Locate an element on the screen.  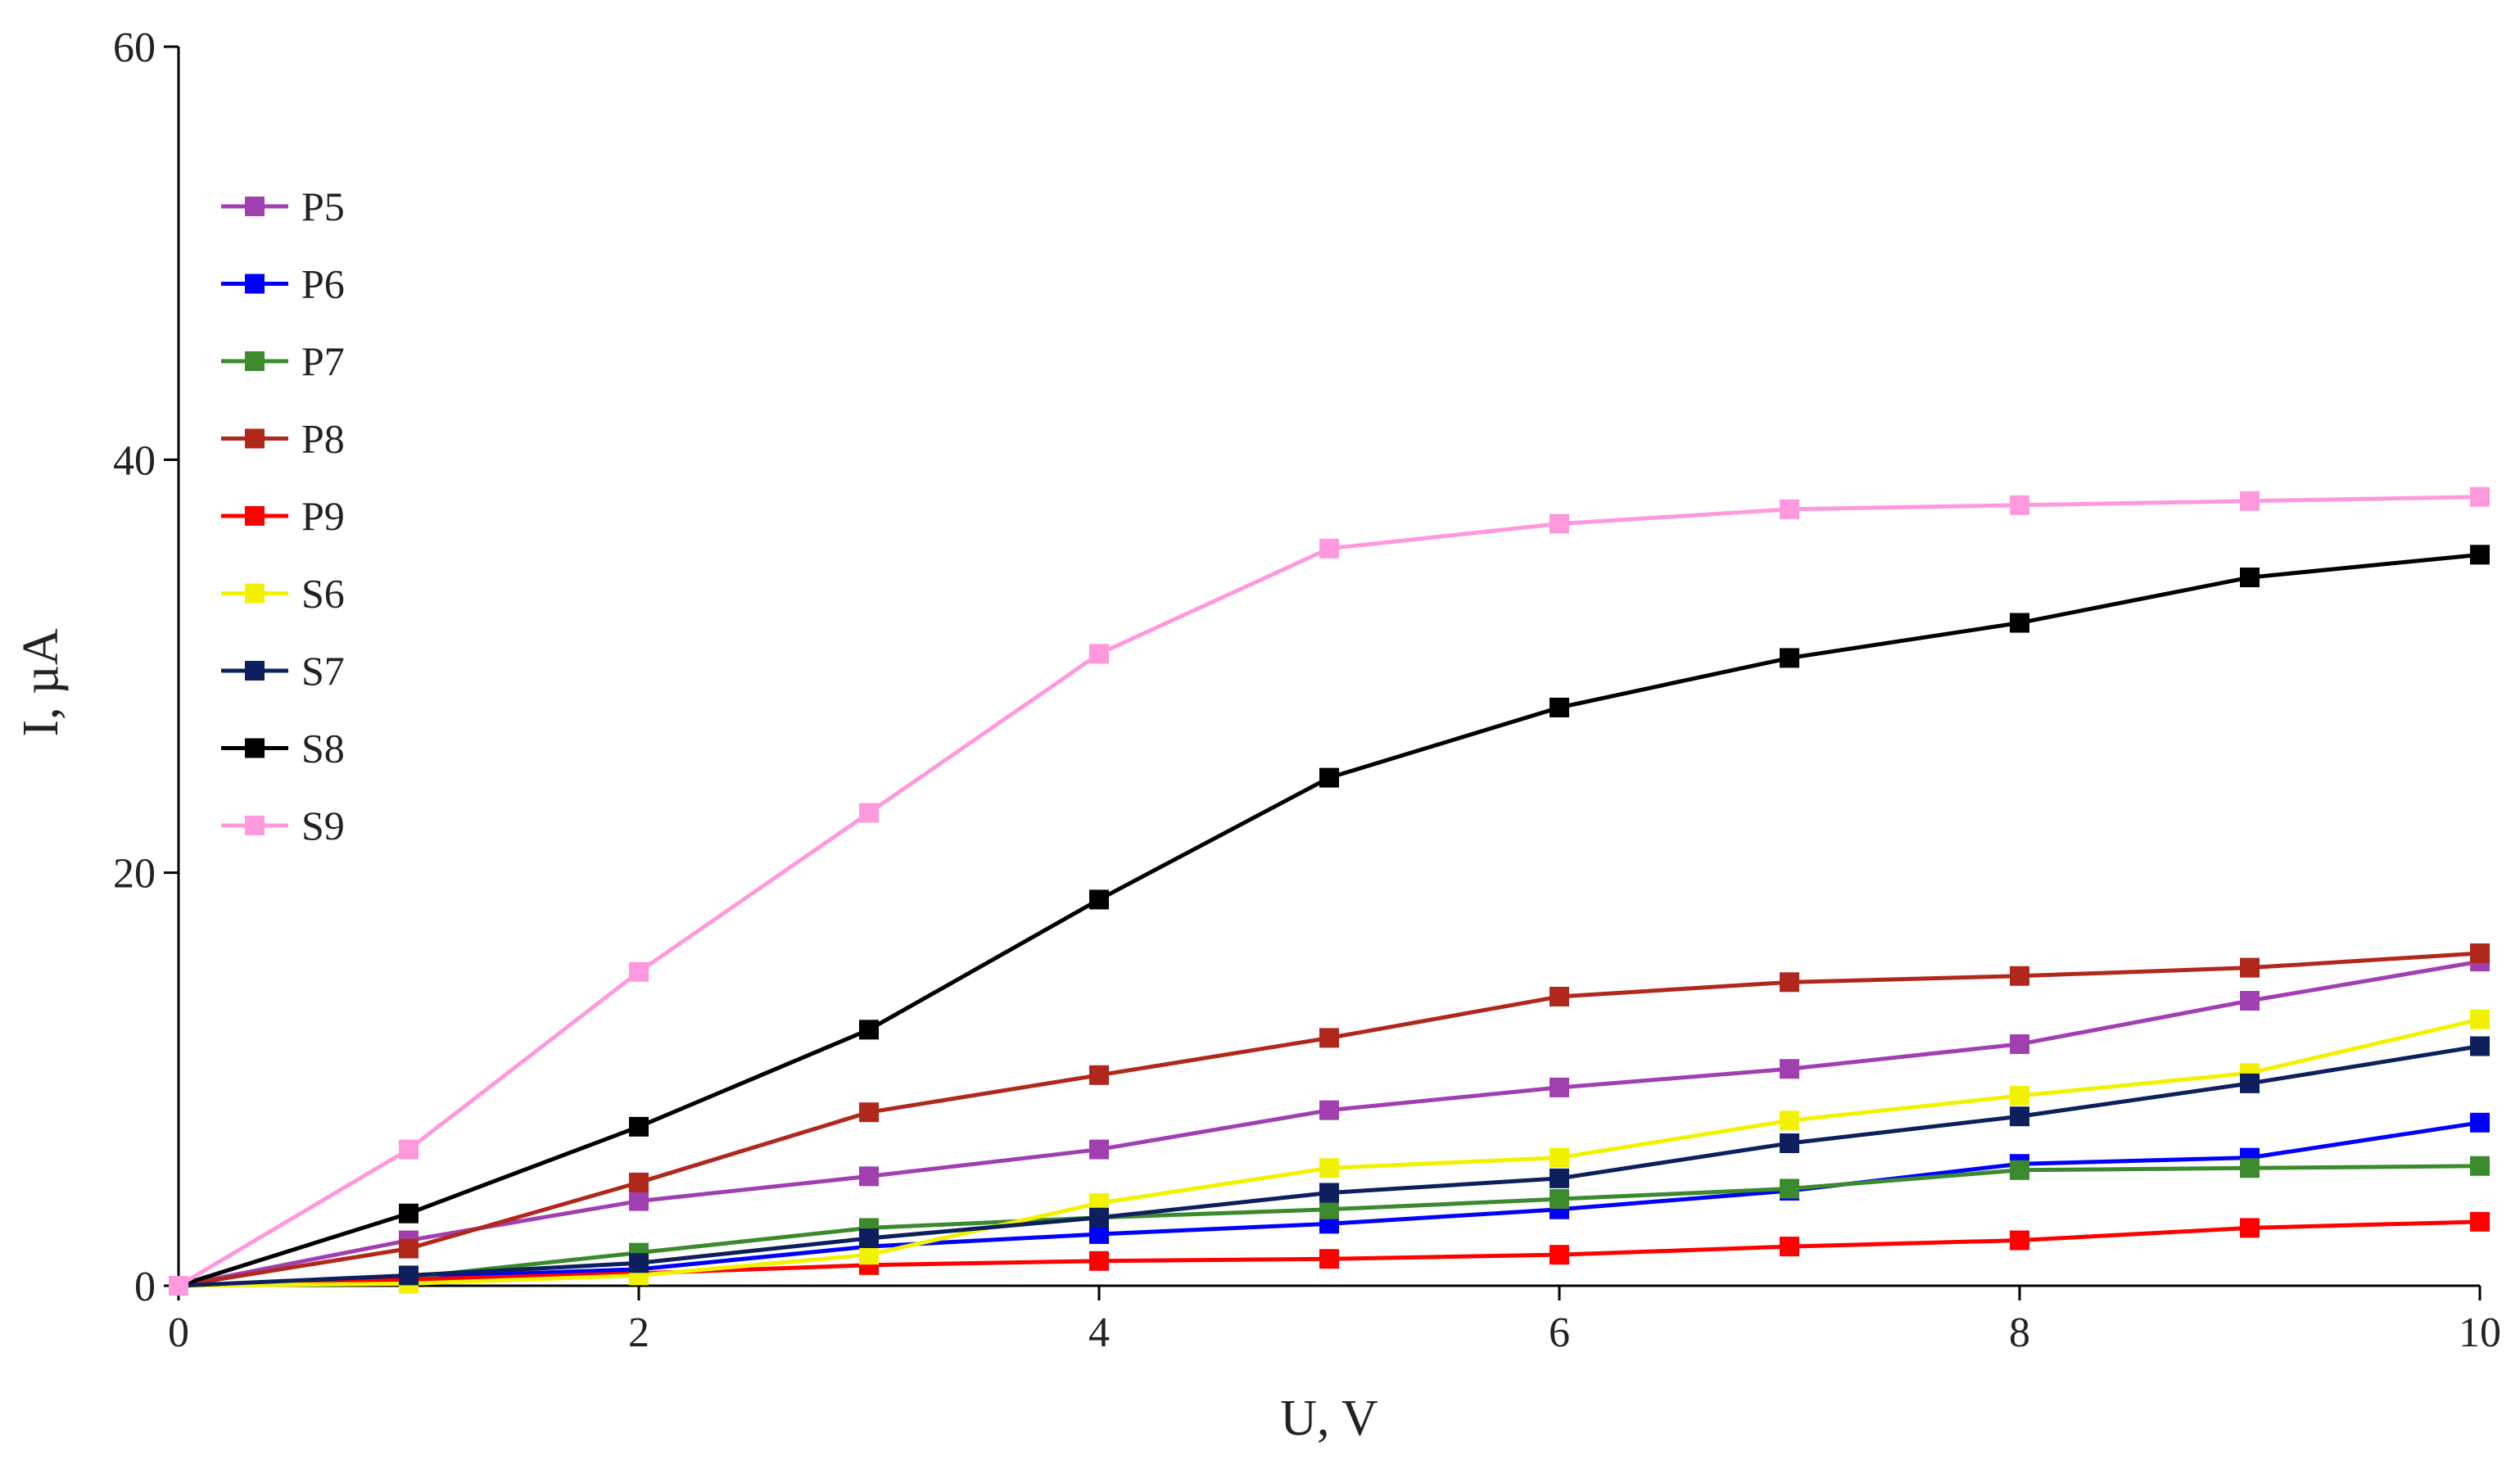
legend-item-s9: S9 is located at coordinates (283, 825).